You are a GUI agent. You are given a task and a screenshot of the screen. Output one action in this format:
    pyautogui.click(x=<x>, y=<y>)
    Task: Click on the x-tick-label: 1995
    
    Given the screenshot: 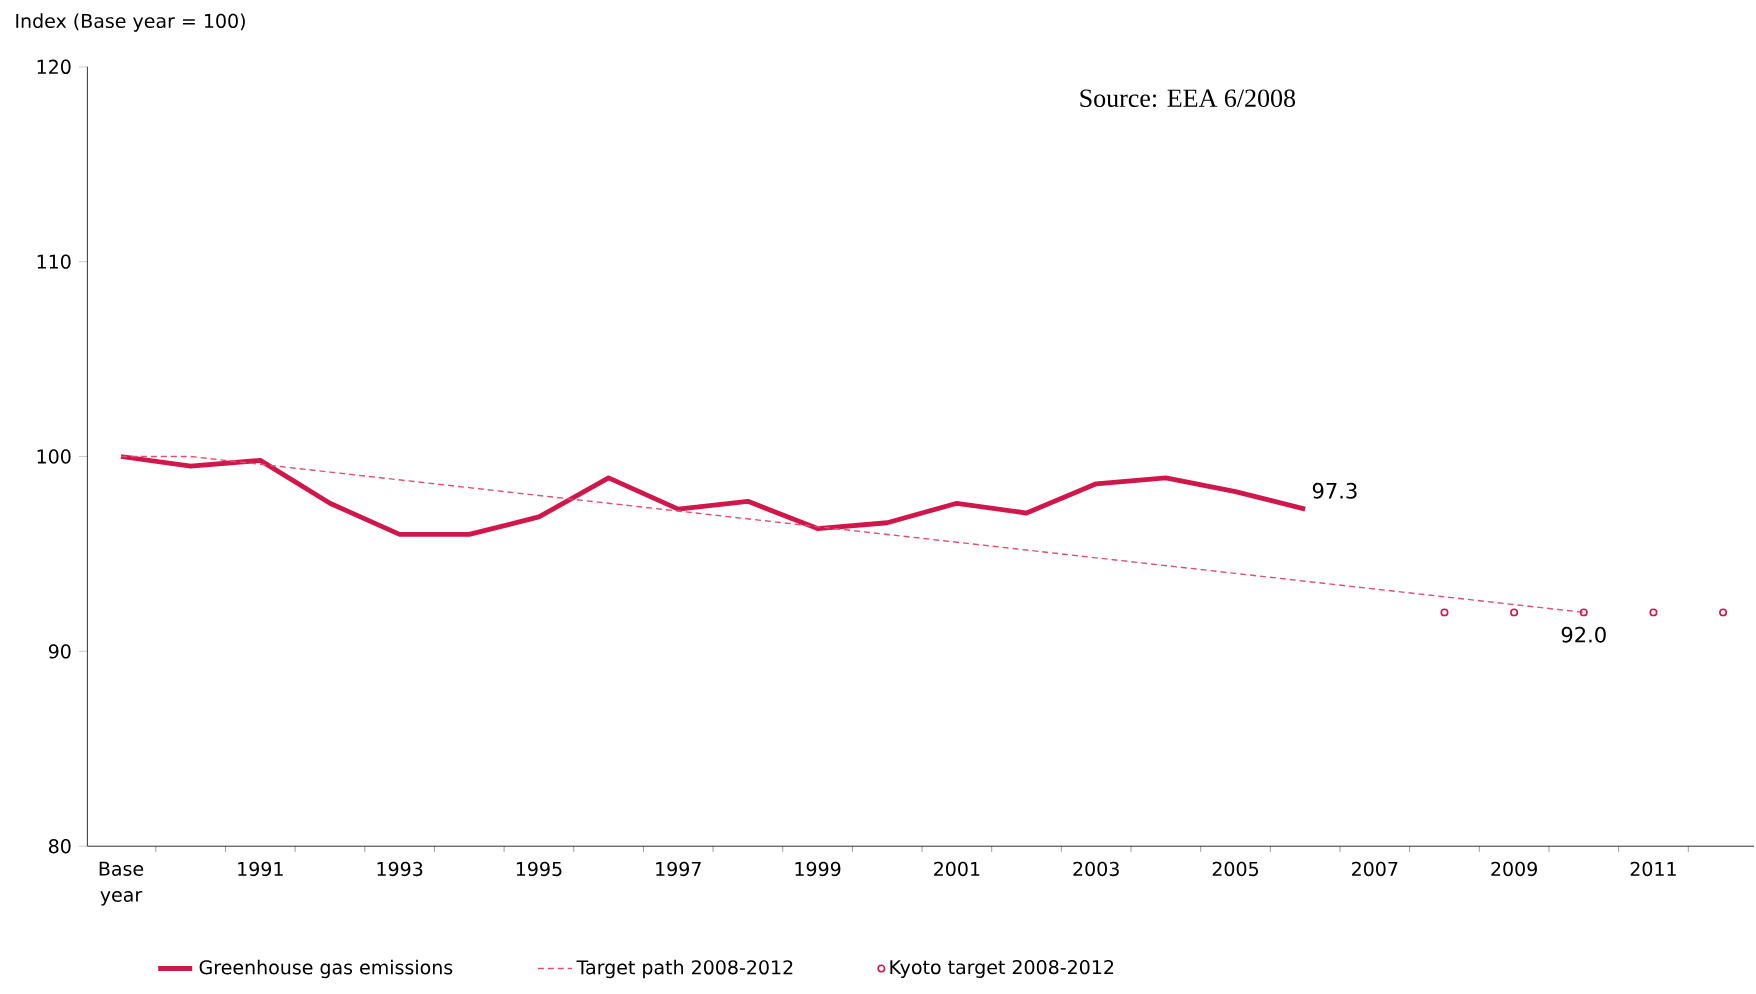 What is the action you would take?
    pyautogui.click(x=539, y=869)
    